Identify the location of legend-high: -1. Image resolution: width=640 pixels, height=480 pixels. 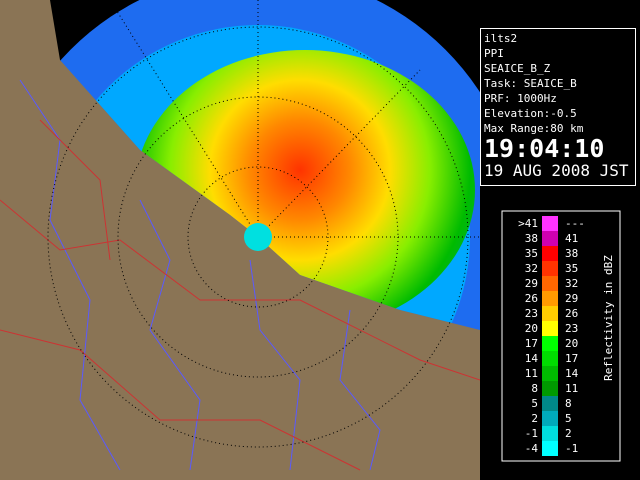
(571, 448).